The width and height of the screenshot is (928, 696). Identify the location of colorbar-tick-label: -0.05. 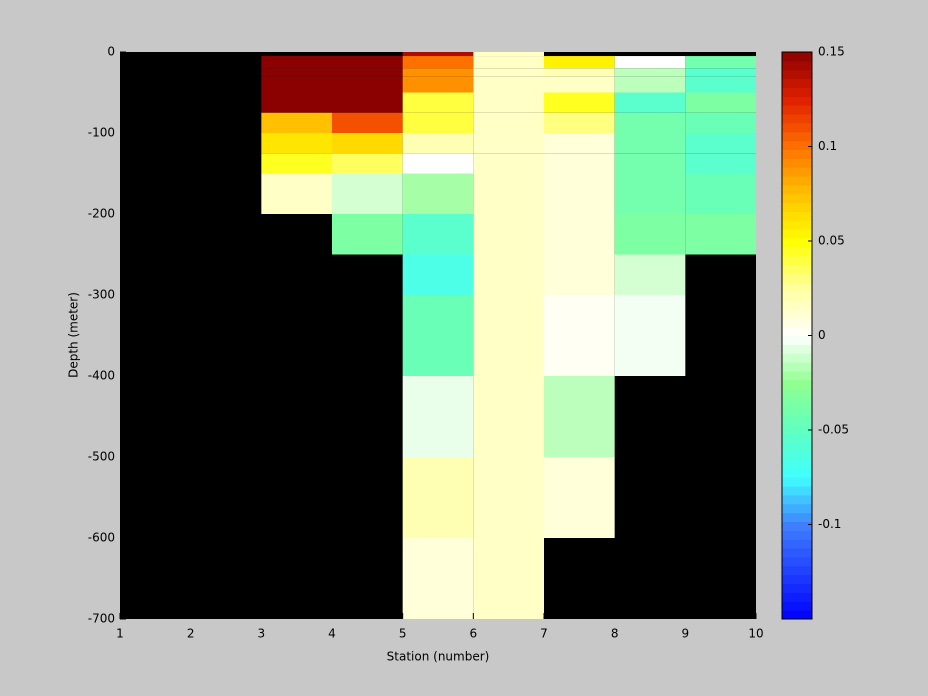
(833, 430).